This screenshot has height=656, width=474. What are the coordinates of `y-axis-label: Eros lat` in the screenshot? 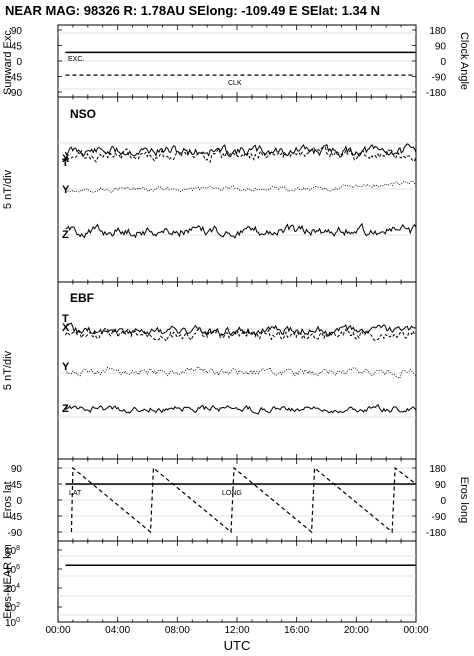 It's located at (8, 499).